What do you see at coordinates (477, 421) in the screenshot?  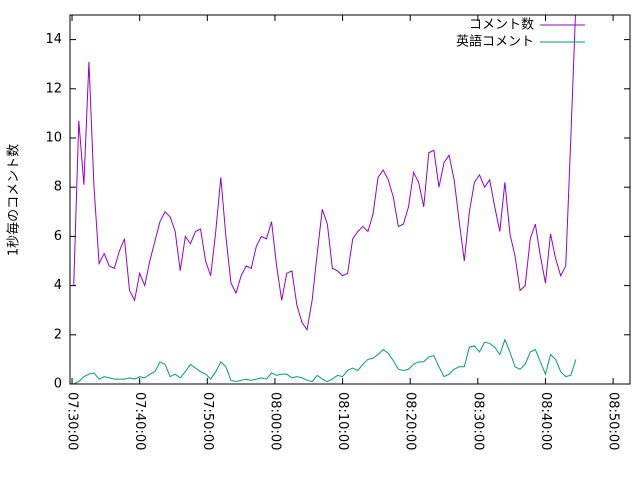 I see `x-tick-label: 08:30:00` at bounding box center [477, 421].